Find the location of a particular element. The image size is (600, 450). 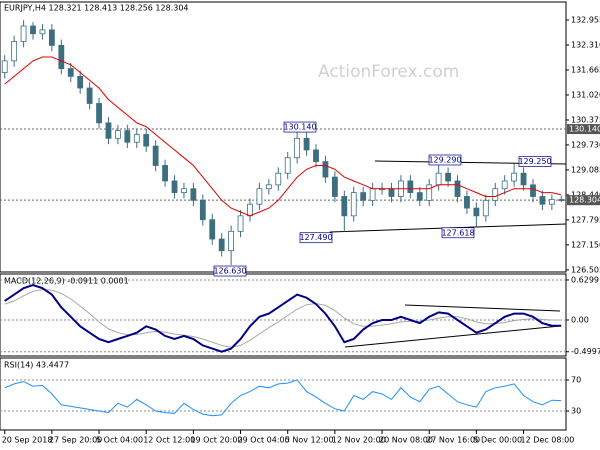

annotation-label: 127.618 is located at coordinates (457, 232).